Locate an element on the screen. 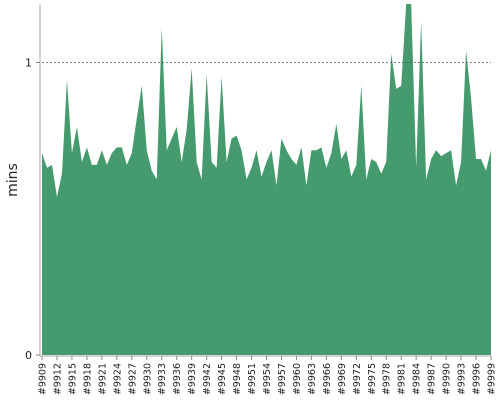  x-tick-label: #9963 is located at coordinates (312, 379).